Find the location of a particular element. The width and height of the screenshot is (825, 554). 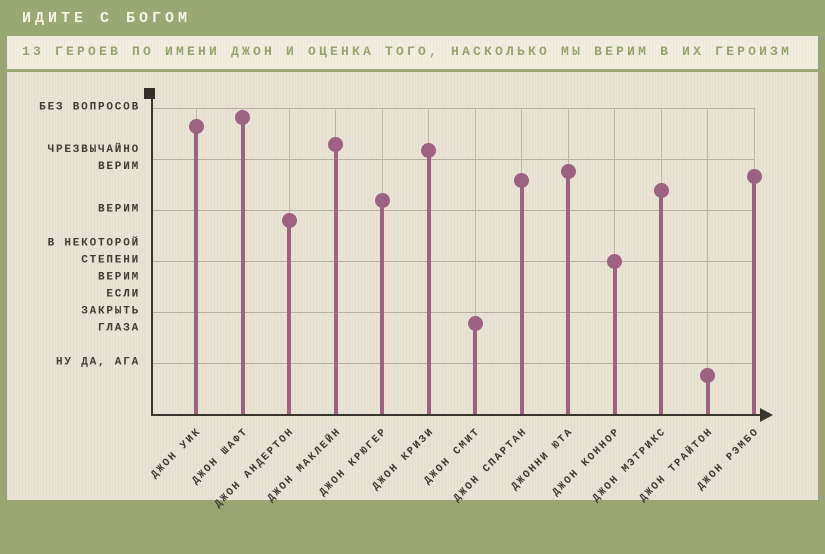

y-tick-label-line: СТЕПЕНИ is located at coordinates (110, 260).